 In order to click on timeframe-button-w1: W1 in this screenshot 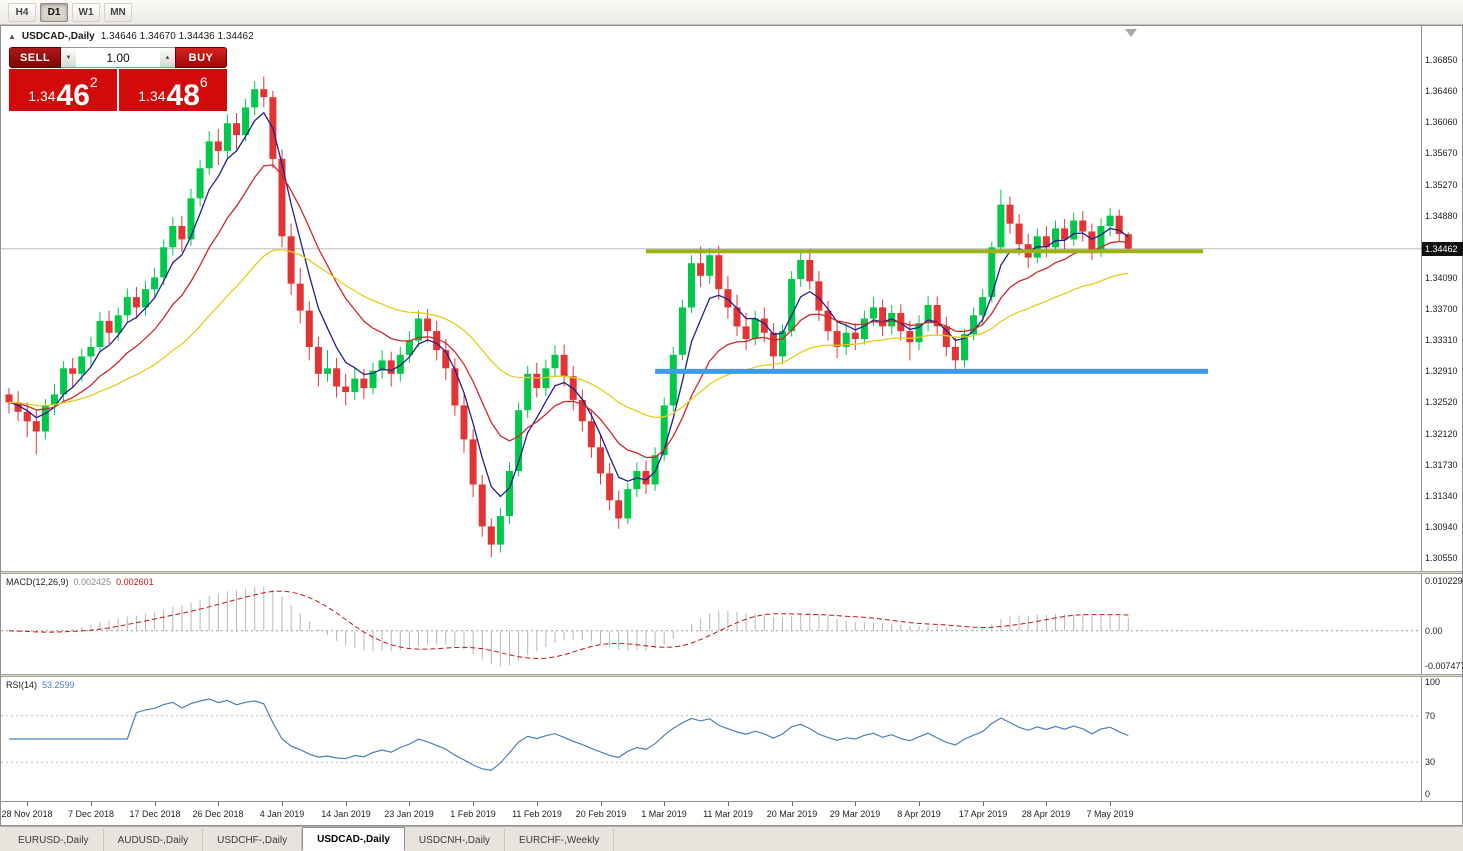, I will do `click(86, 12)`.